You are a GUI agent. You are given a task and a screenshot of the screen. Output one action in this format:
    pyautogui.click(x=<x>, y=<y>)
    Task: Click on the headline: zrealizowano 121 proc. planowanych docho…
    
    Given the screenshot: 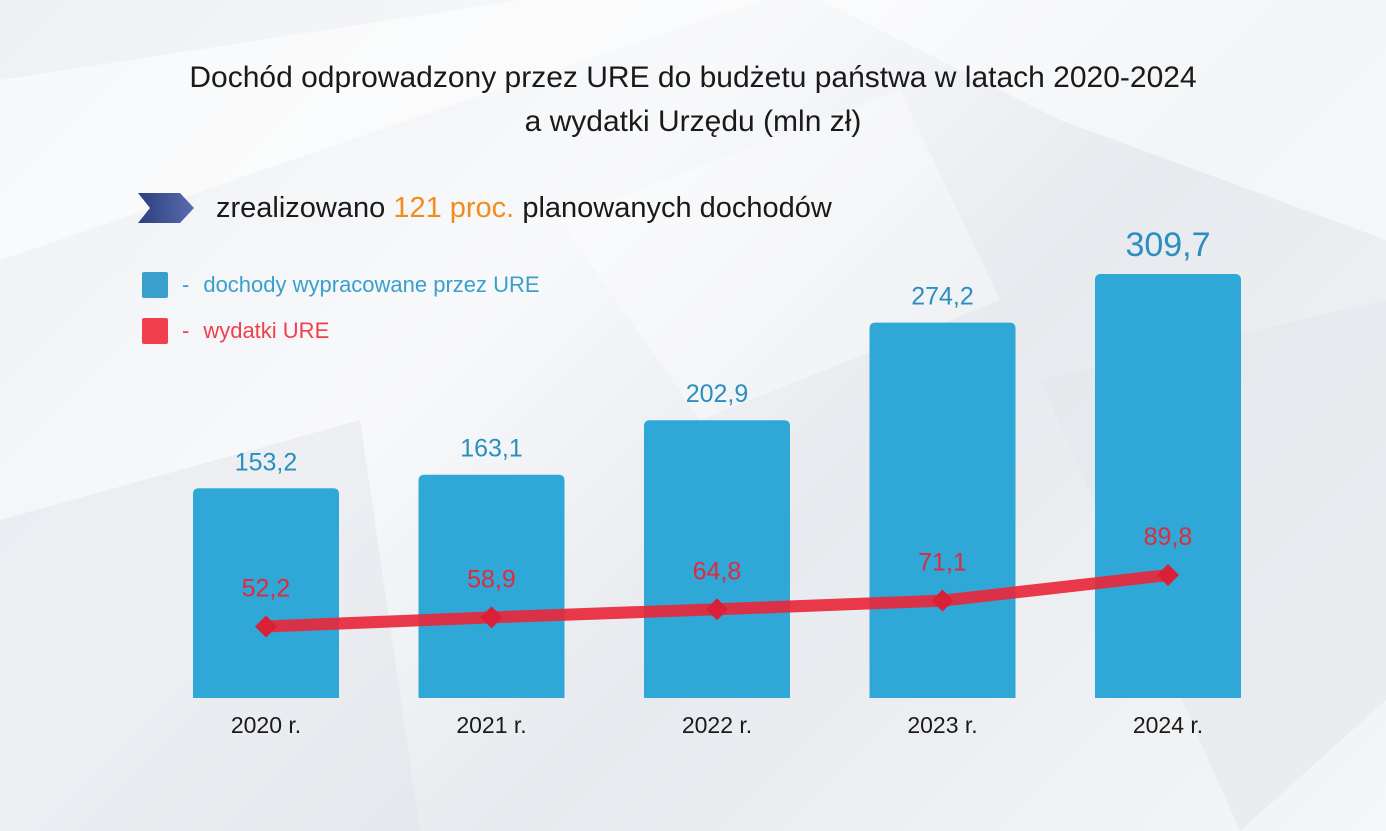 What is the action you would take?
    pyautogui.click(x=485, y=208)
    